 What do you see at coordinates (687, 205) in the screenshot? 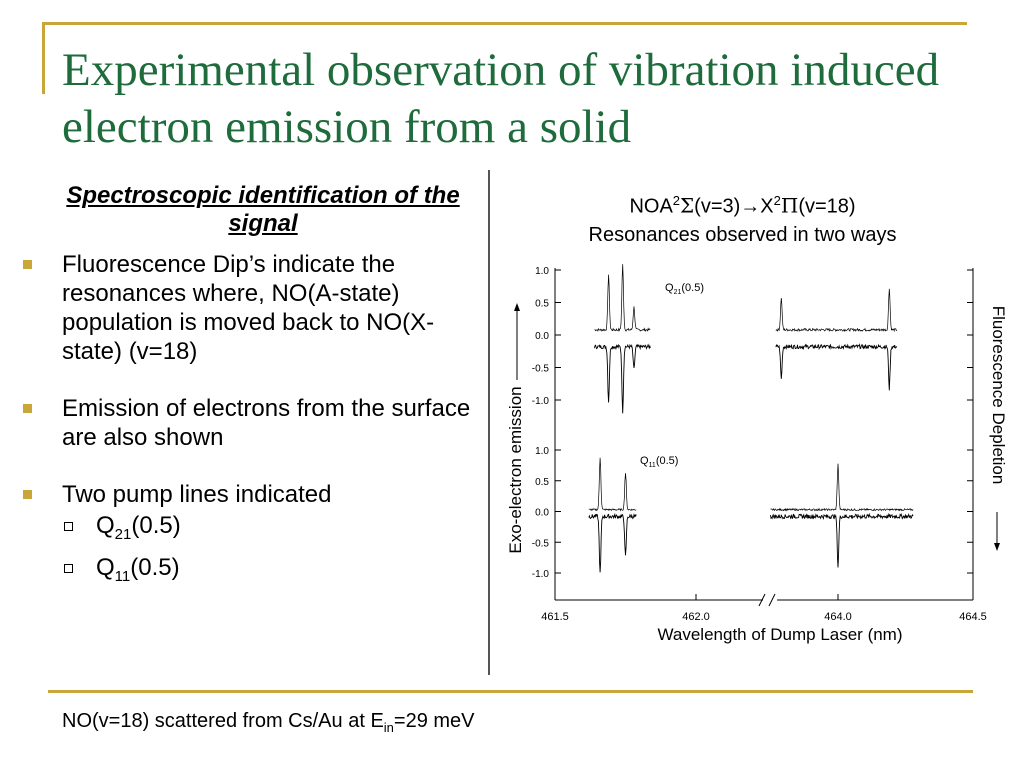
I see `fig-title-sigma: Σ` at bounding box center [687, 205].